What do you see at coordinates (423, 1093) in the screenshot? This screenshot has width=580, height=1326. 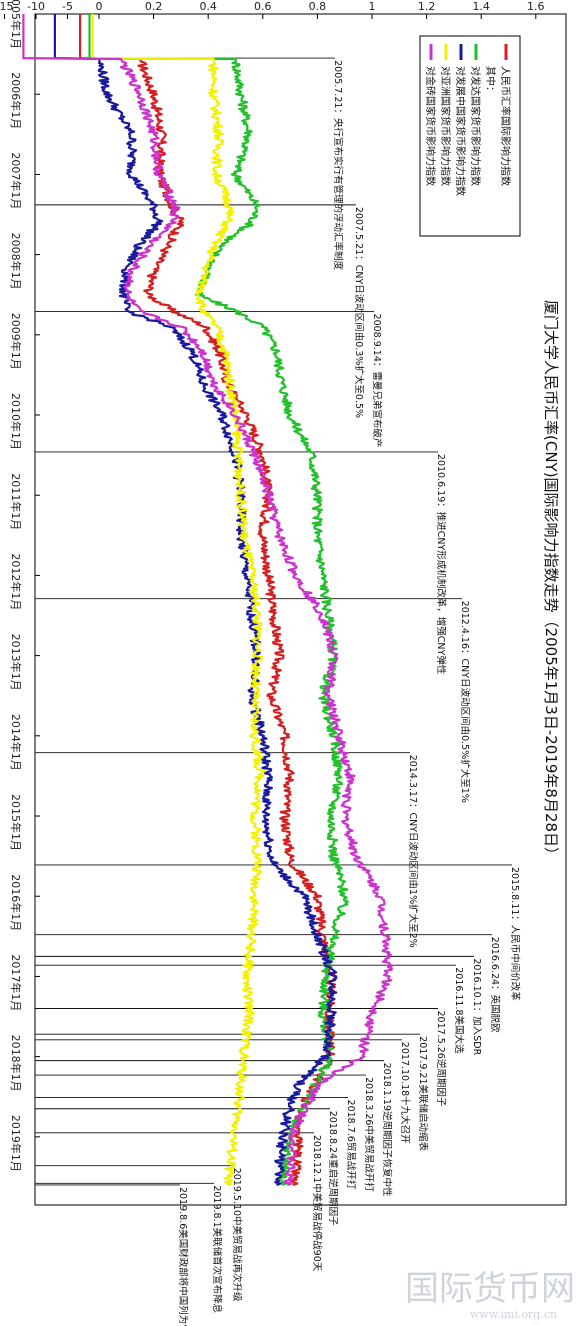 I see `event-label: 2017.9.21美联储启动缩表` at bounding box center [423, 1093].